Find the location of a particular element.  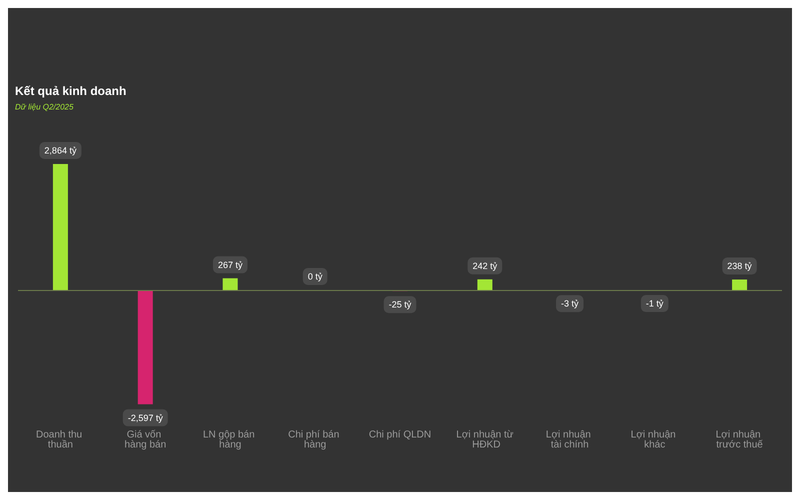

data-label: -1 tỷ is located at coordinates (655, 303).